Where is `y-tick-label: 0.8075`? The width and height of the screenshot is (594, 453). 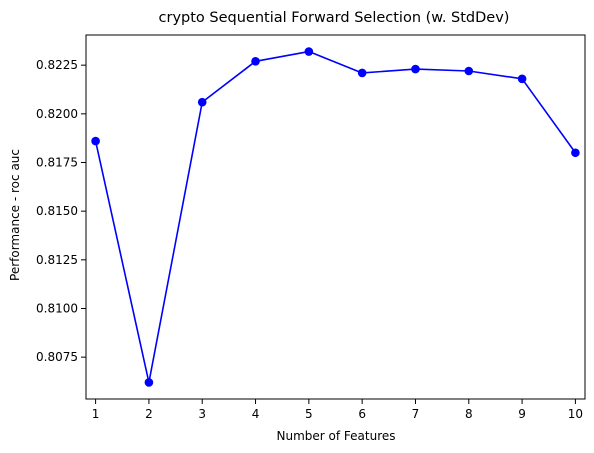
y-tick-label: 0.8075 is located at coordinates (57, 357).